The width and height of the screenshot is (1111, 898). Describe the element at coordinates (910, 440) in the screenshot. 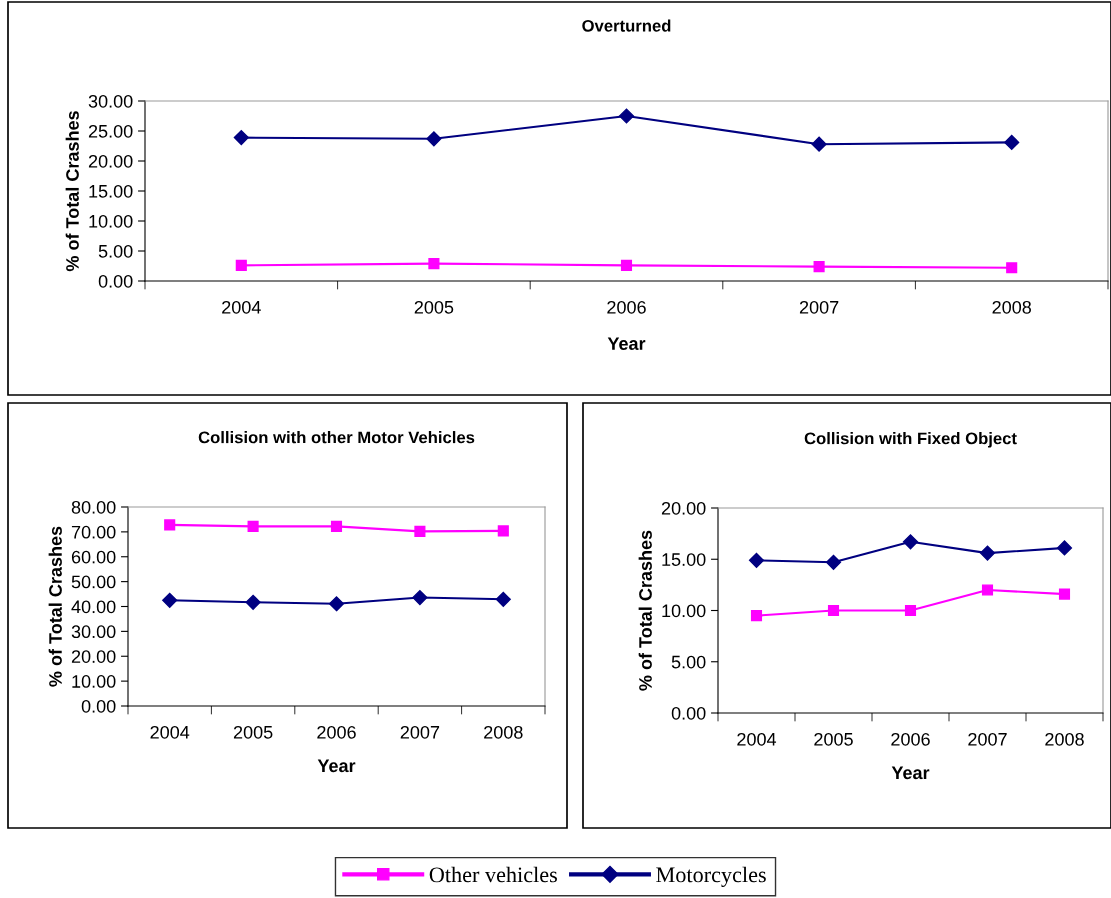

I see `chart-title: Collision with Fixed Object` at that location.